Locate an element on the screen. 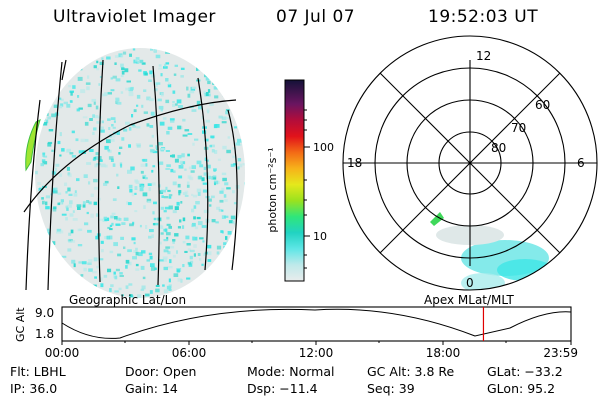 The image size is (600, 400). ip-value: 36.0 is located at coordinates (43, 388).